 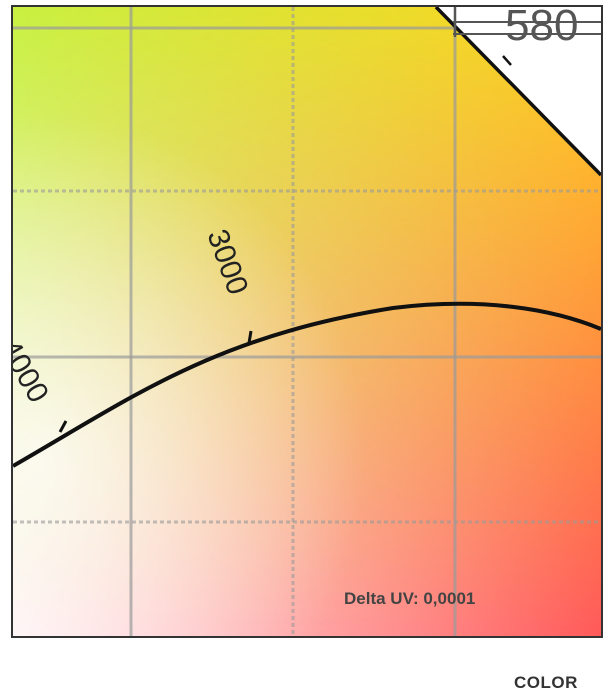 What do you see at coordinates (546, 682) in the screenshot?
I see `color-caption: COLOR` at bounding box center [546, 682].